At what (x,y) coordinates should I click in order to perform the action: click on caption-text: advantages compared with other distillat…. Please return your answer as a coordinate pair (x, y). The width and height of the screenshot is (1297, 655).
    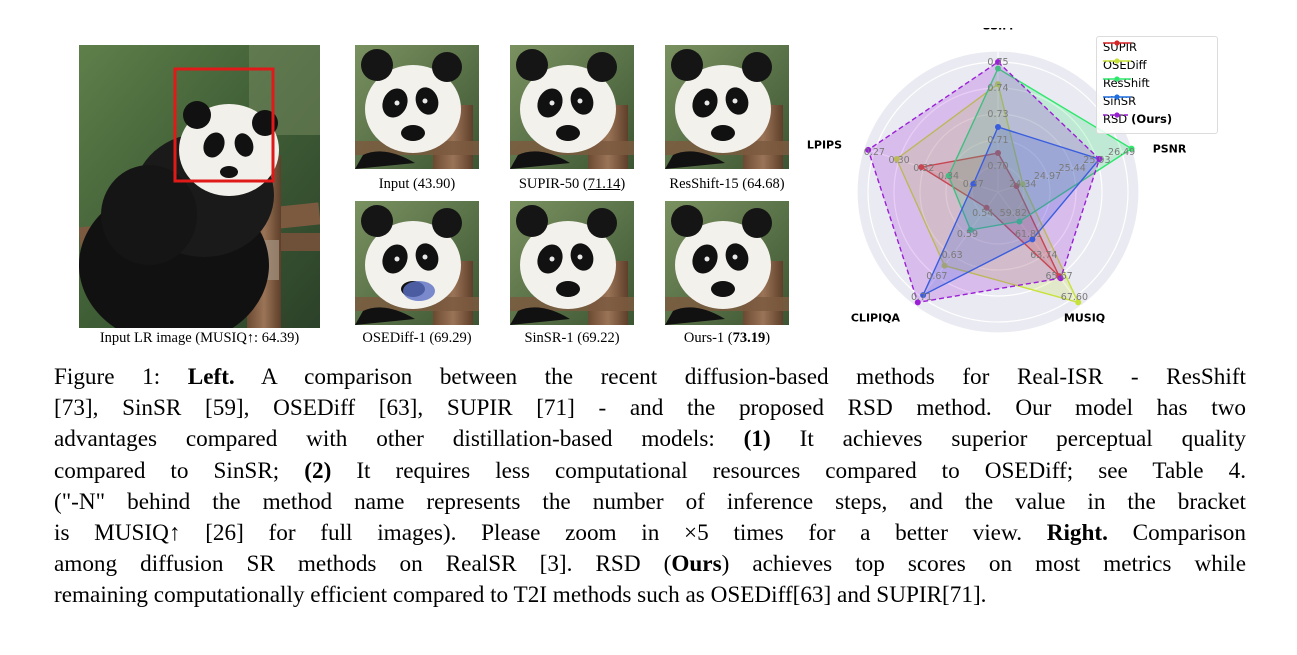
    Looking at the image, I should click on (399, 439).